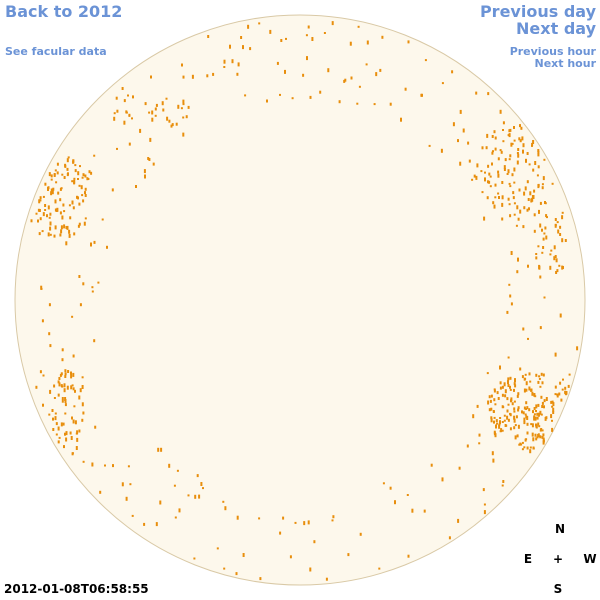 Image resolution: width=600 pixels, height=600 pixels. Describe the element at coordinates (565, 63) in the screenshot. I see `next-hour-link: Next hour` at that location.